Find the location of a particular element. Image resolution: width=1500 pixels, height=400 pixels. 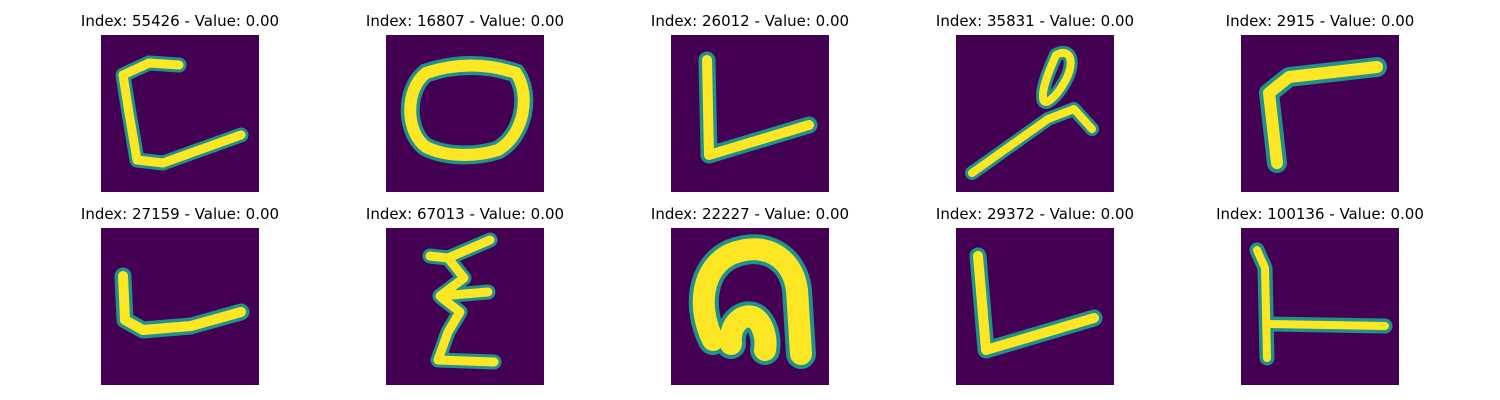

t-shape-icon is located at coordinates (1320, 306).